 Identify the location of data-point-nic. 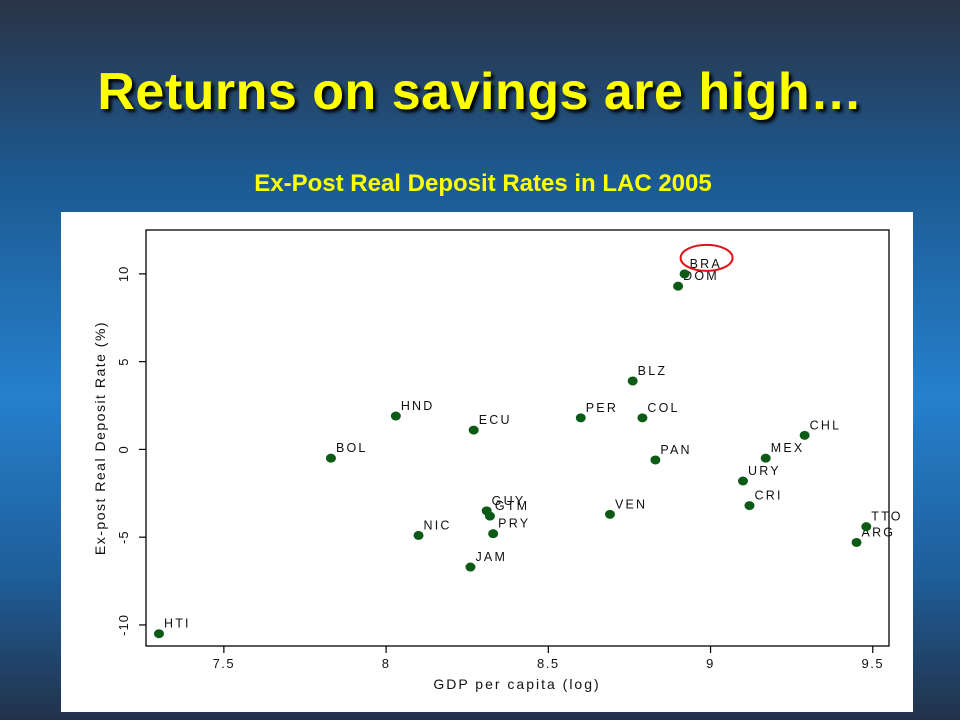
(418, 535).